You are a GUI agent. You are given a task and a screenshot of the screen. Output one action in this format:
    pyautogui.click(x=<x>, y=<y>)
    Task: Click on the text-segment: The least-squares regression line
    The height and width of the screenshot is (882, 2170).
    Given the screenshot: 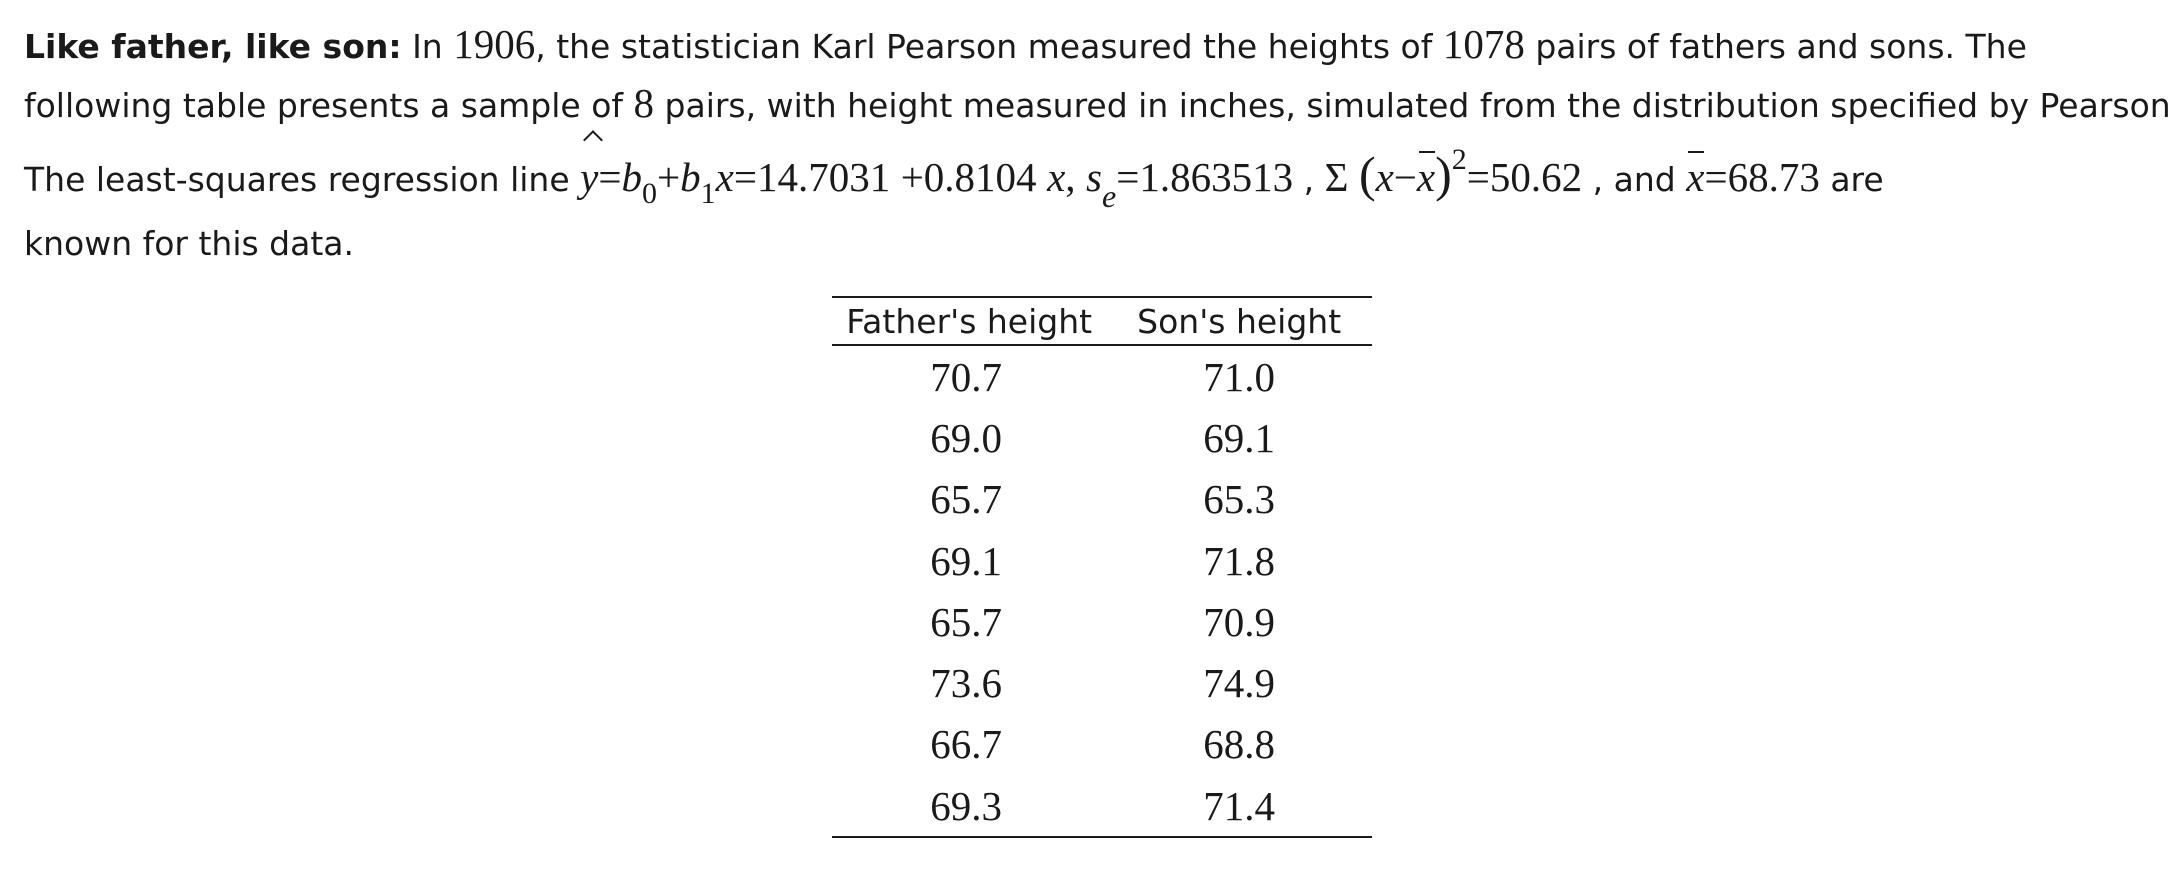 What is the action you would take?
    pyautogui.click(x=297, y=179)
    